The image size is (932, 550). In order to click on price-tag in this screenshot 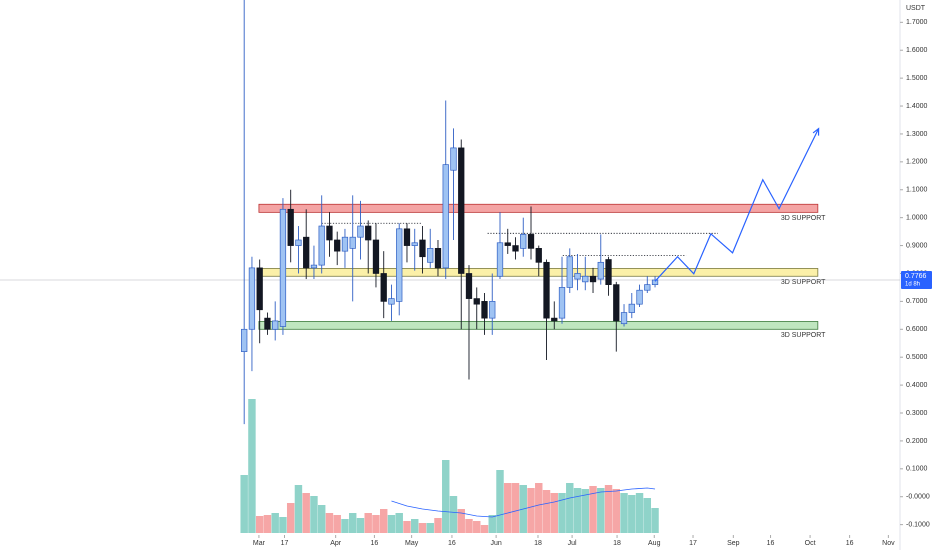, I will do `click(916, 280)`.